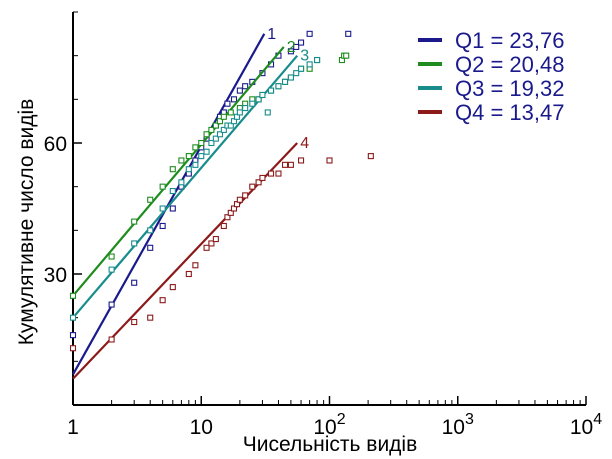 This screenshot has width=612, height=459. What do you see at coordinates (509, 88) in the screenshot?
I see `legend-label: Q3 = 19,32` at bounding box center [509, 88].